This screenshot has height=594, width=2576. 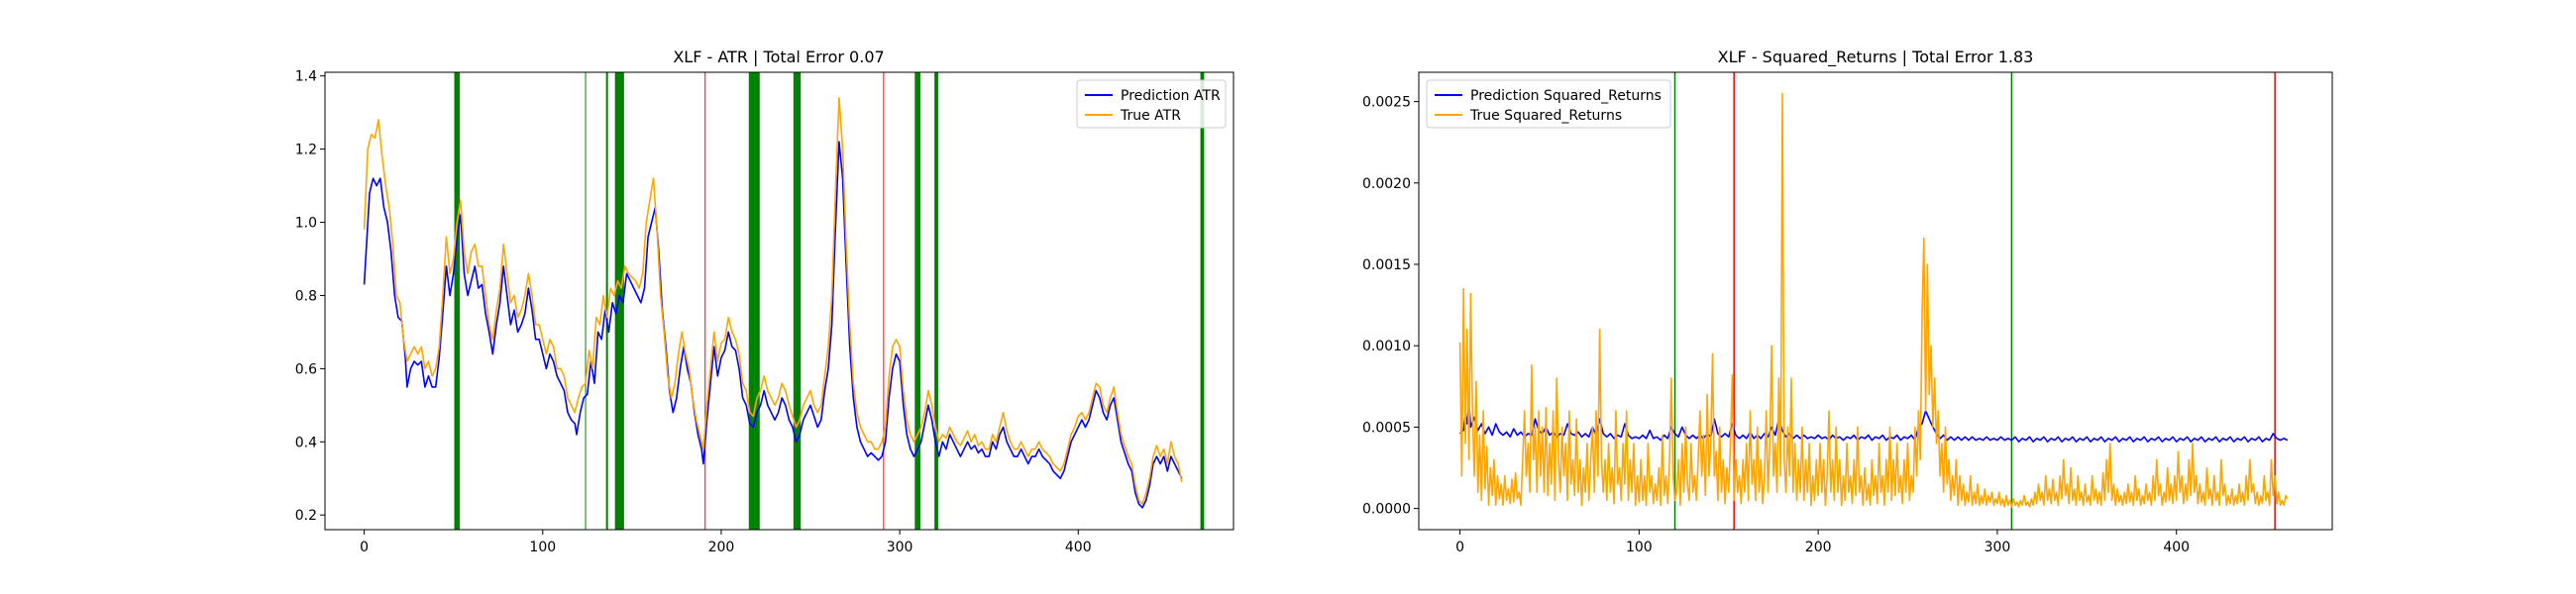 I want to click on y-tick-label: 0.0020, so click(x=1386, y=184).